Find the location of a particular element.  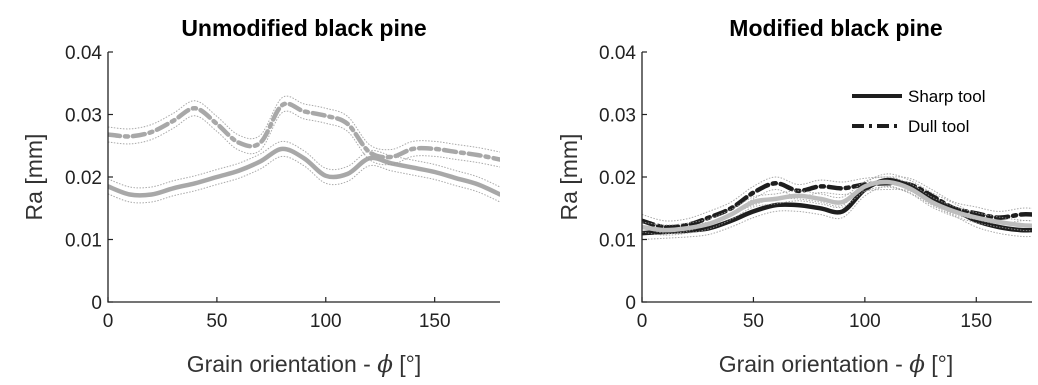

legend-sharp-label: Sharp tool is located at coordinates (947, 96).